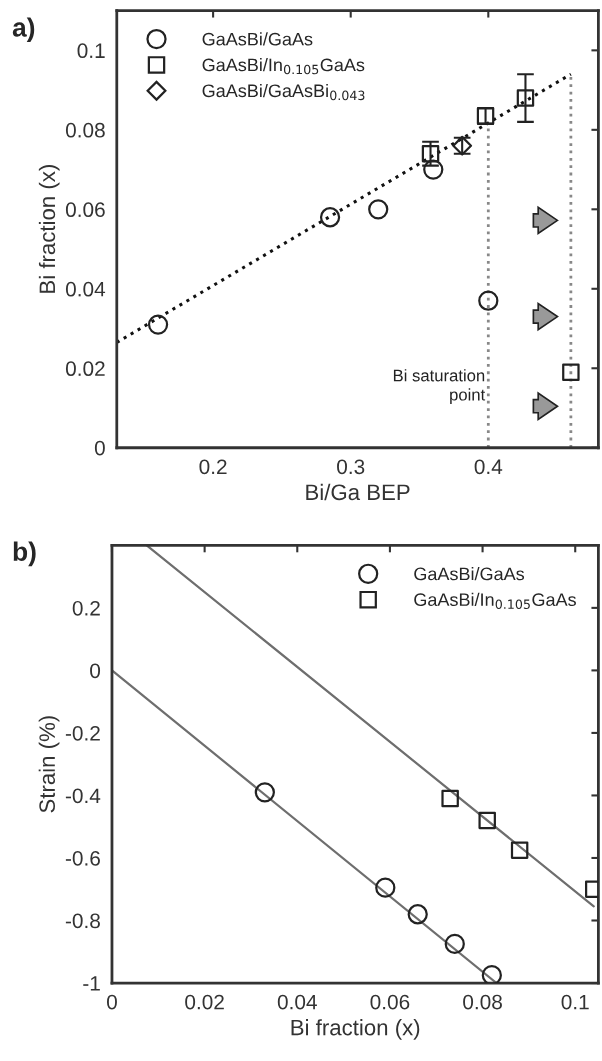 This screenshot has height=1061, width=602. What do you see at coordinates (91, 983) in the screenshot?
I see `y-tick-label: -1` at bounding box center [91, 983].